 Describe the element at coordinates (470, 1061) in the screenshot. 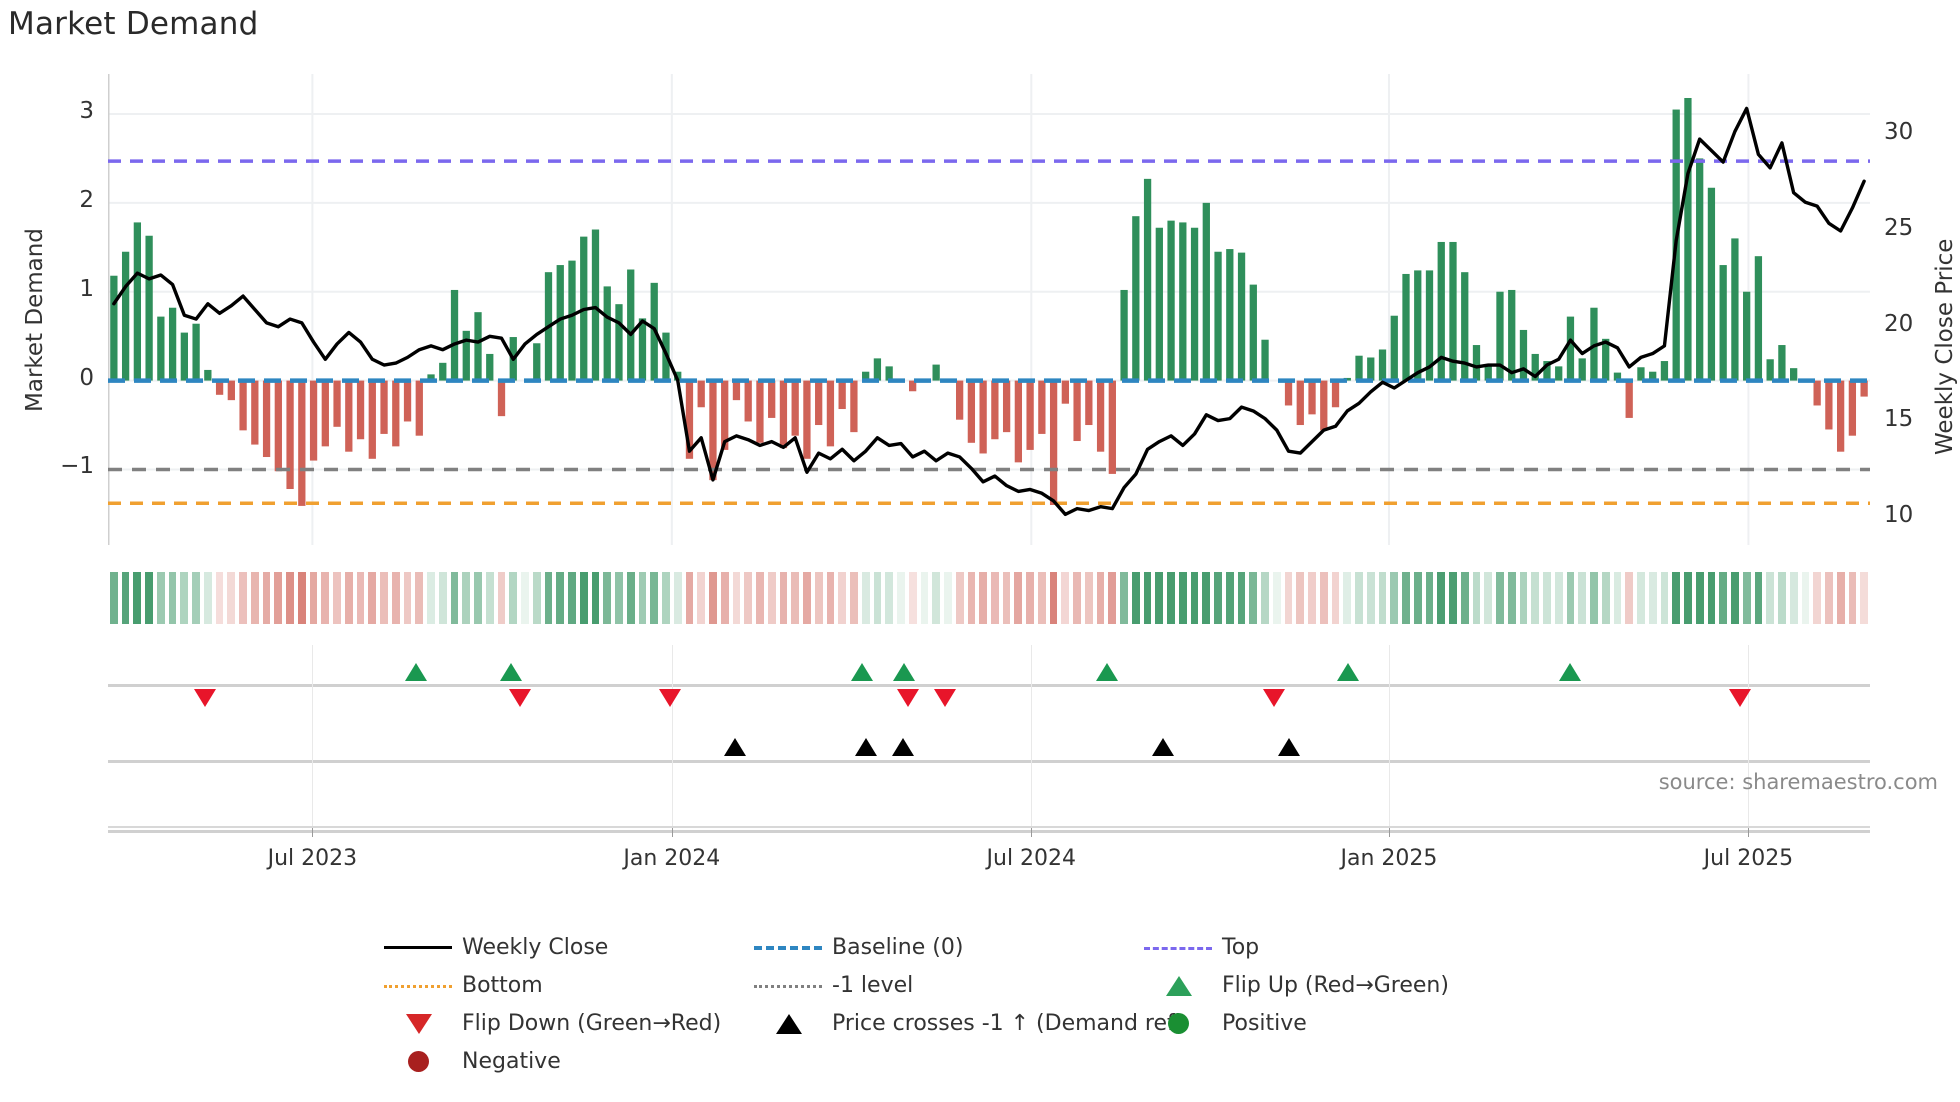

I see `legend-item-negative: Negative` at that location.